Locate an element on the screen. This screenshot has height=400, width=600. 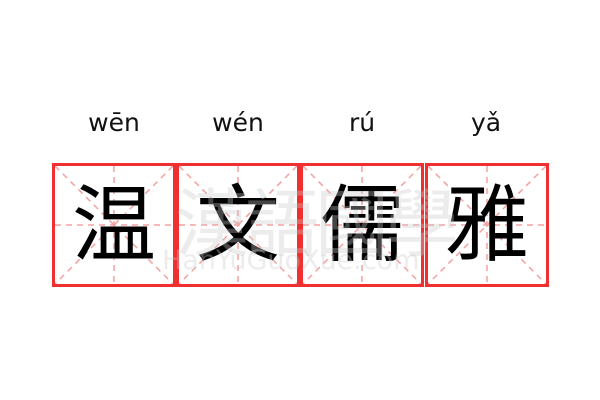
character-cell: 雅 is located at coordinates (487, 225).